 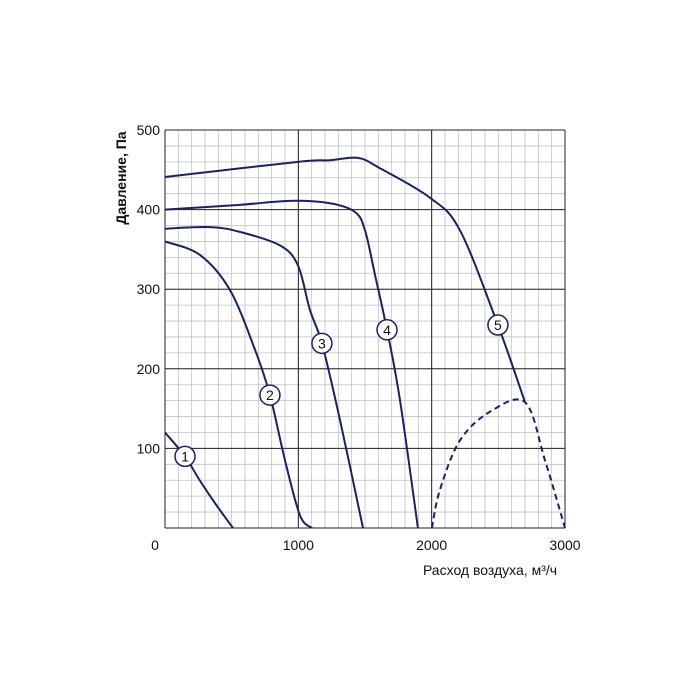 I want to click on curve-label: 2, so click(x=270, y=395).